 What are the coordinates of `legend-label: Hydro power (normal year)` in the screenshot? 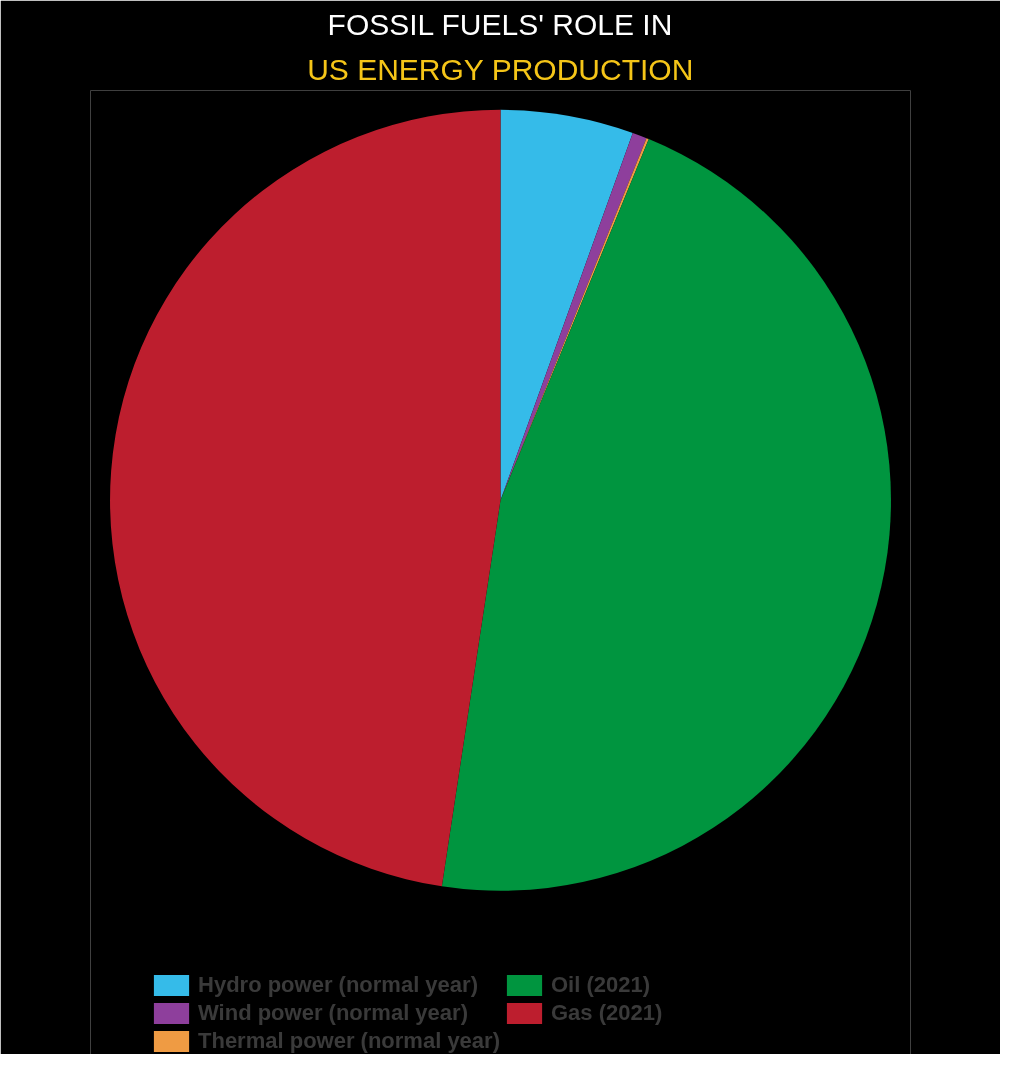 It's located at (338, 985).